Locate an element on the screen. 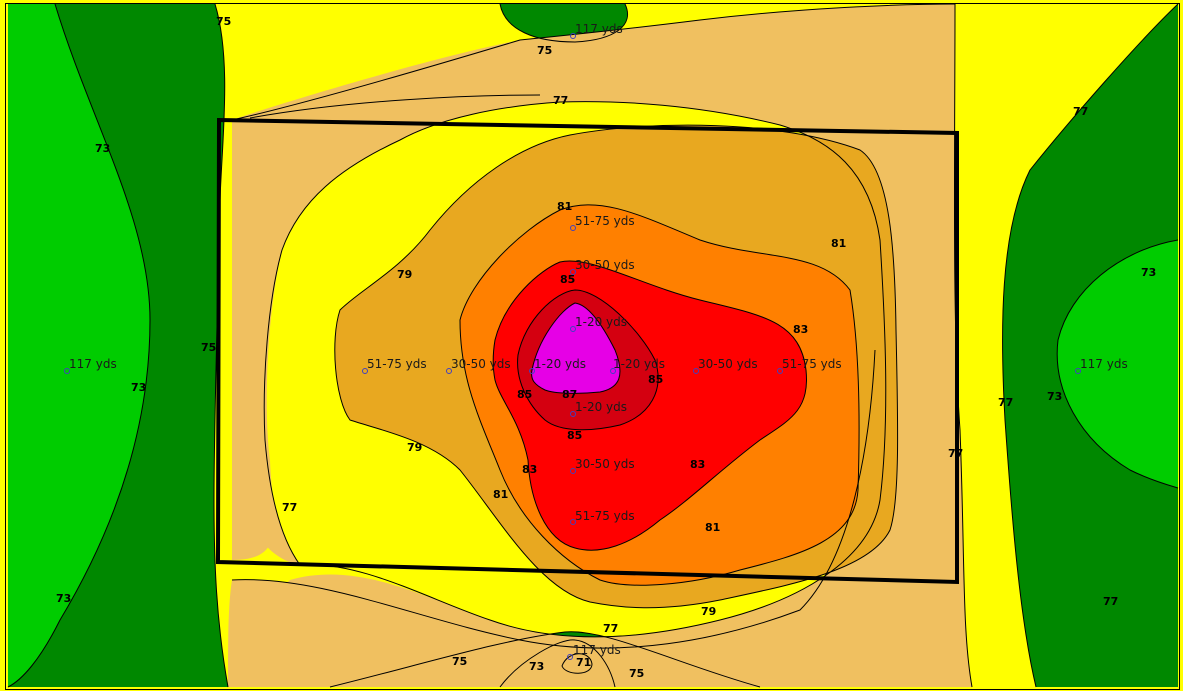 The image size is (1183, 696). contour-line-73-bottom is located at coordinates (557, 663).